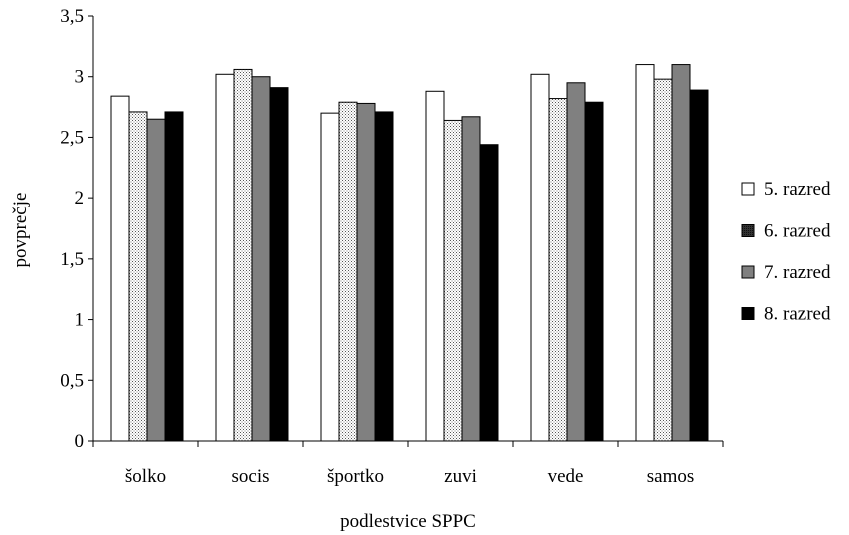 Image resolution: width=849 pixels, height=535 pixels. Describe the element at coordinates (20, 230) in the screenshot. I see `y-axis-title: povprečje` at that location.